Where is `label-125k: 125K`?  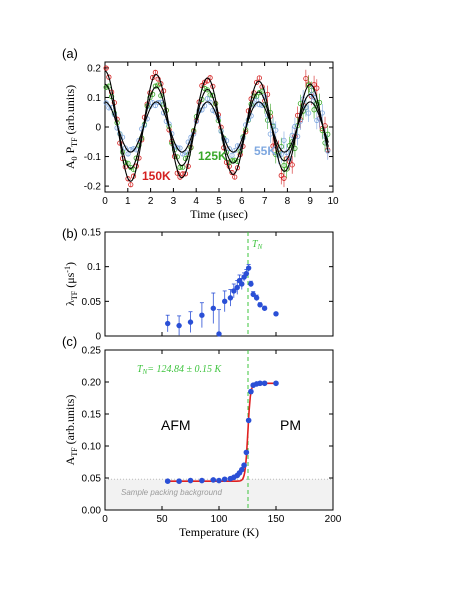 label-125k: 125K is located at coordinates (212, 156).